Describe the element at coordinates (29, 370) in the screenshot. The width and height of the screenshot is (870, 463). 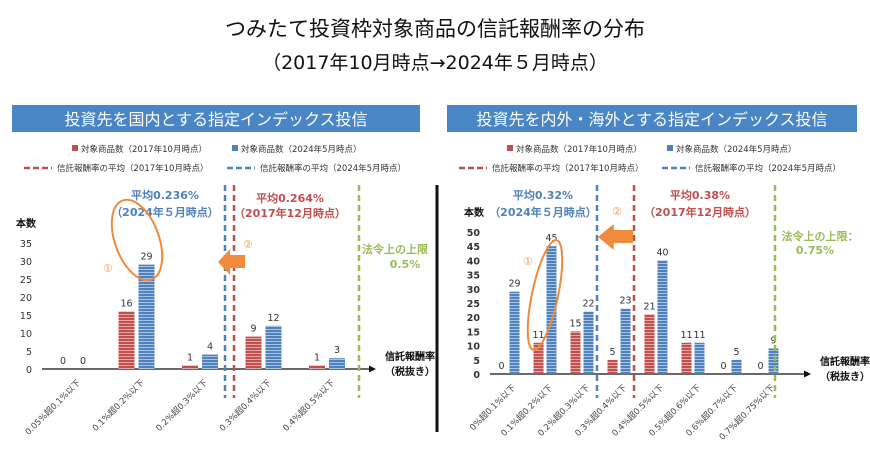
I see `y-tick-label: 0` at that location.